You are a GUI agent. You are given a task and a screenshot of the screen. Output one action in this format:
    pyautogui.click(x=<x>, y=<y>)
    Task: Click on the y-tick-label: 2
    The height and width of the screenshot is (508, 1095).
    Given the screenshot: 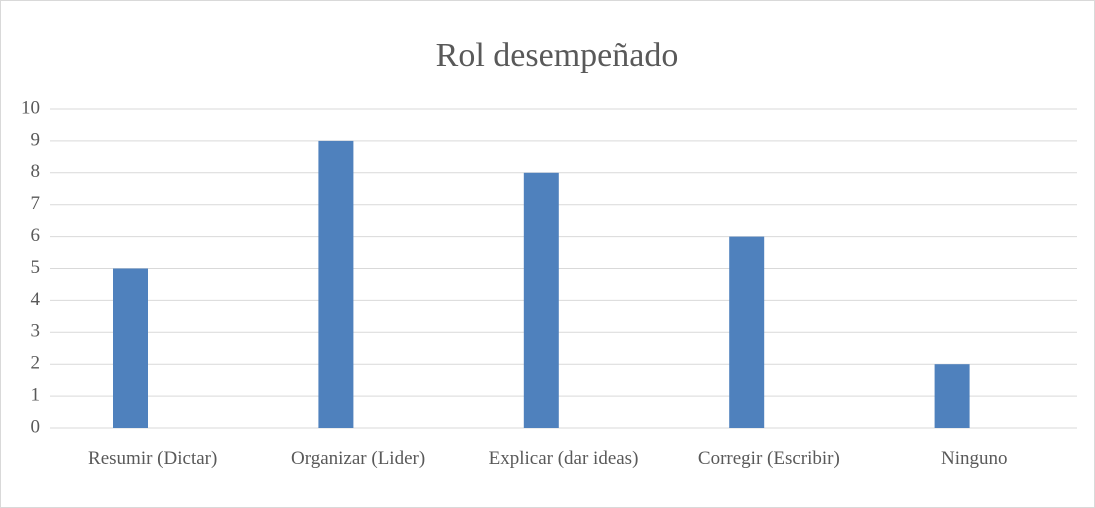 What is the action you would take?
    pyautogui.click(x=36, y=363)
    